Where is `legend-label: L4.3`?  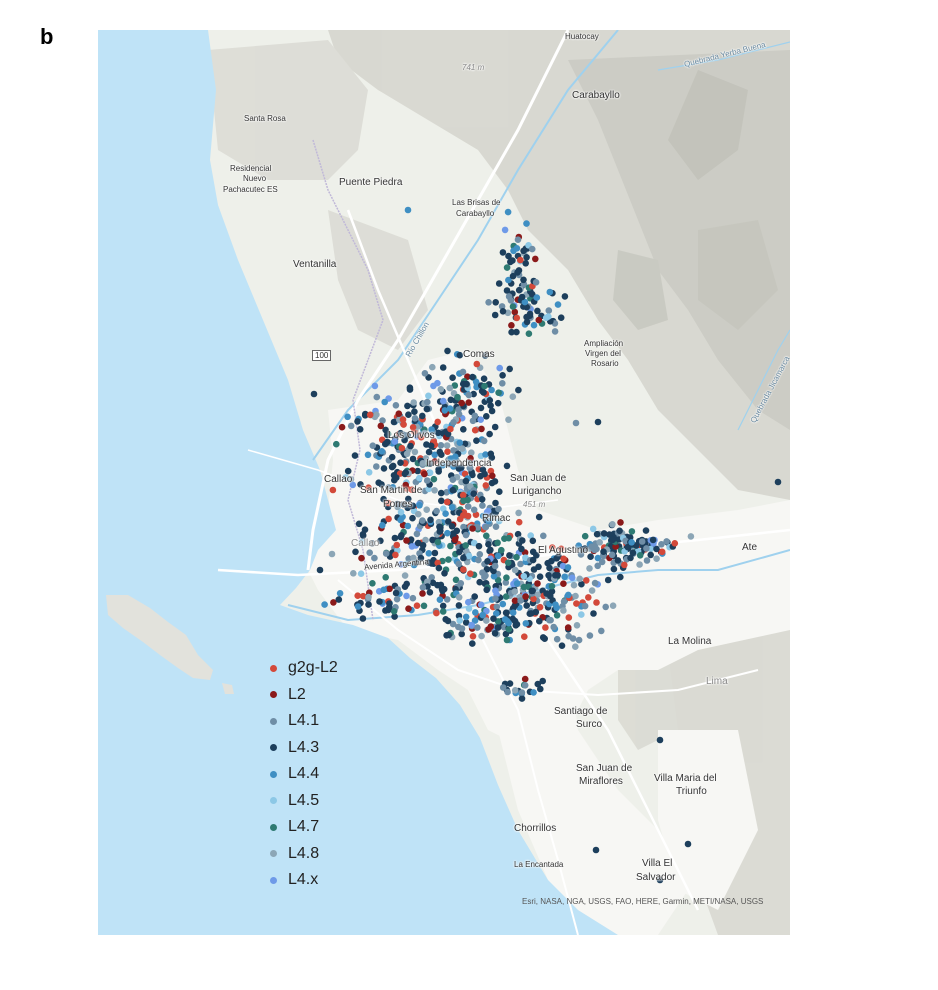
legend-label: L4.3 is located at coordinates (304, 747).